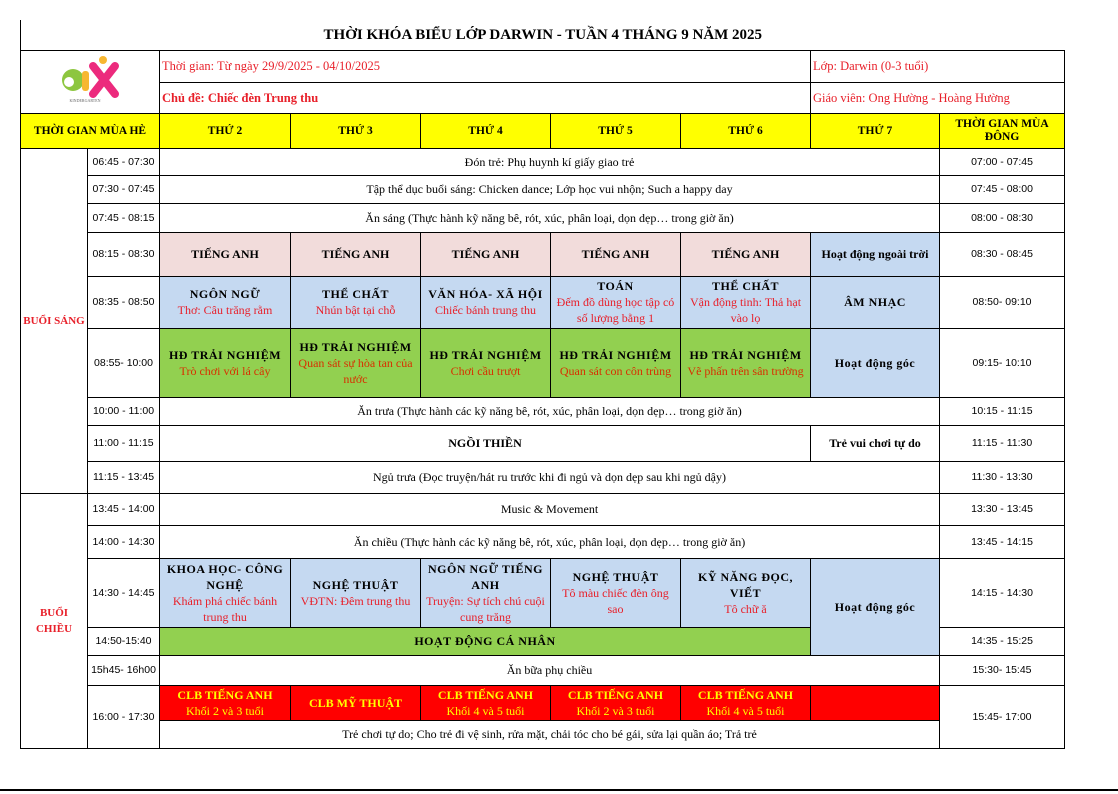  What do you see at coordinates (225, 130) in the screenshot?
I see `header-day: THỨ 2` at bounding box center [225, 130].